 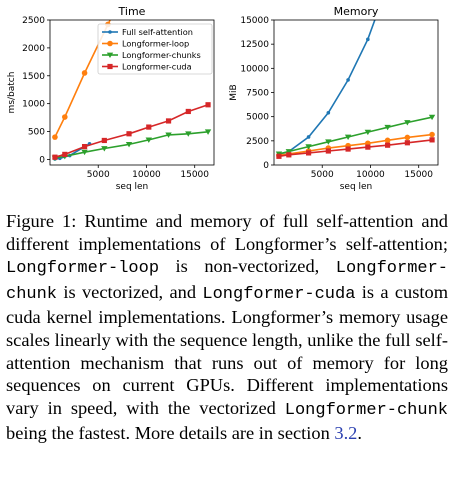 What do you see at coordinates (110, 32) in the screenshot?
I see `legend-marker-full-self-attention` at bounding box center [110, 32].